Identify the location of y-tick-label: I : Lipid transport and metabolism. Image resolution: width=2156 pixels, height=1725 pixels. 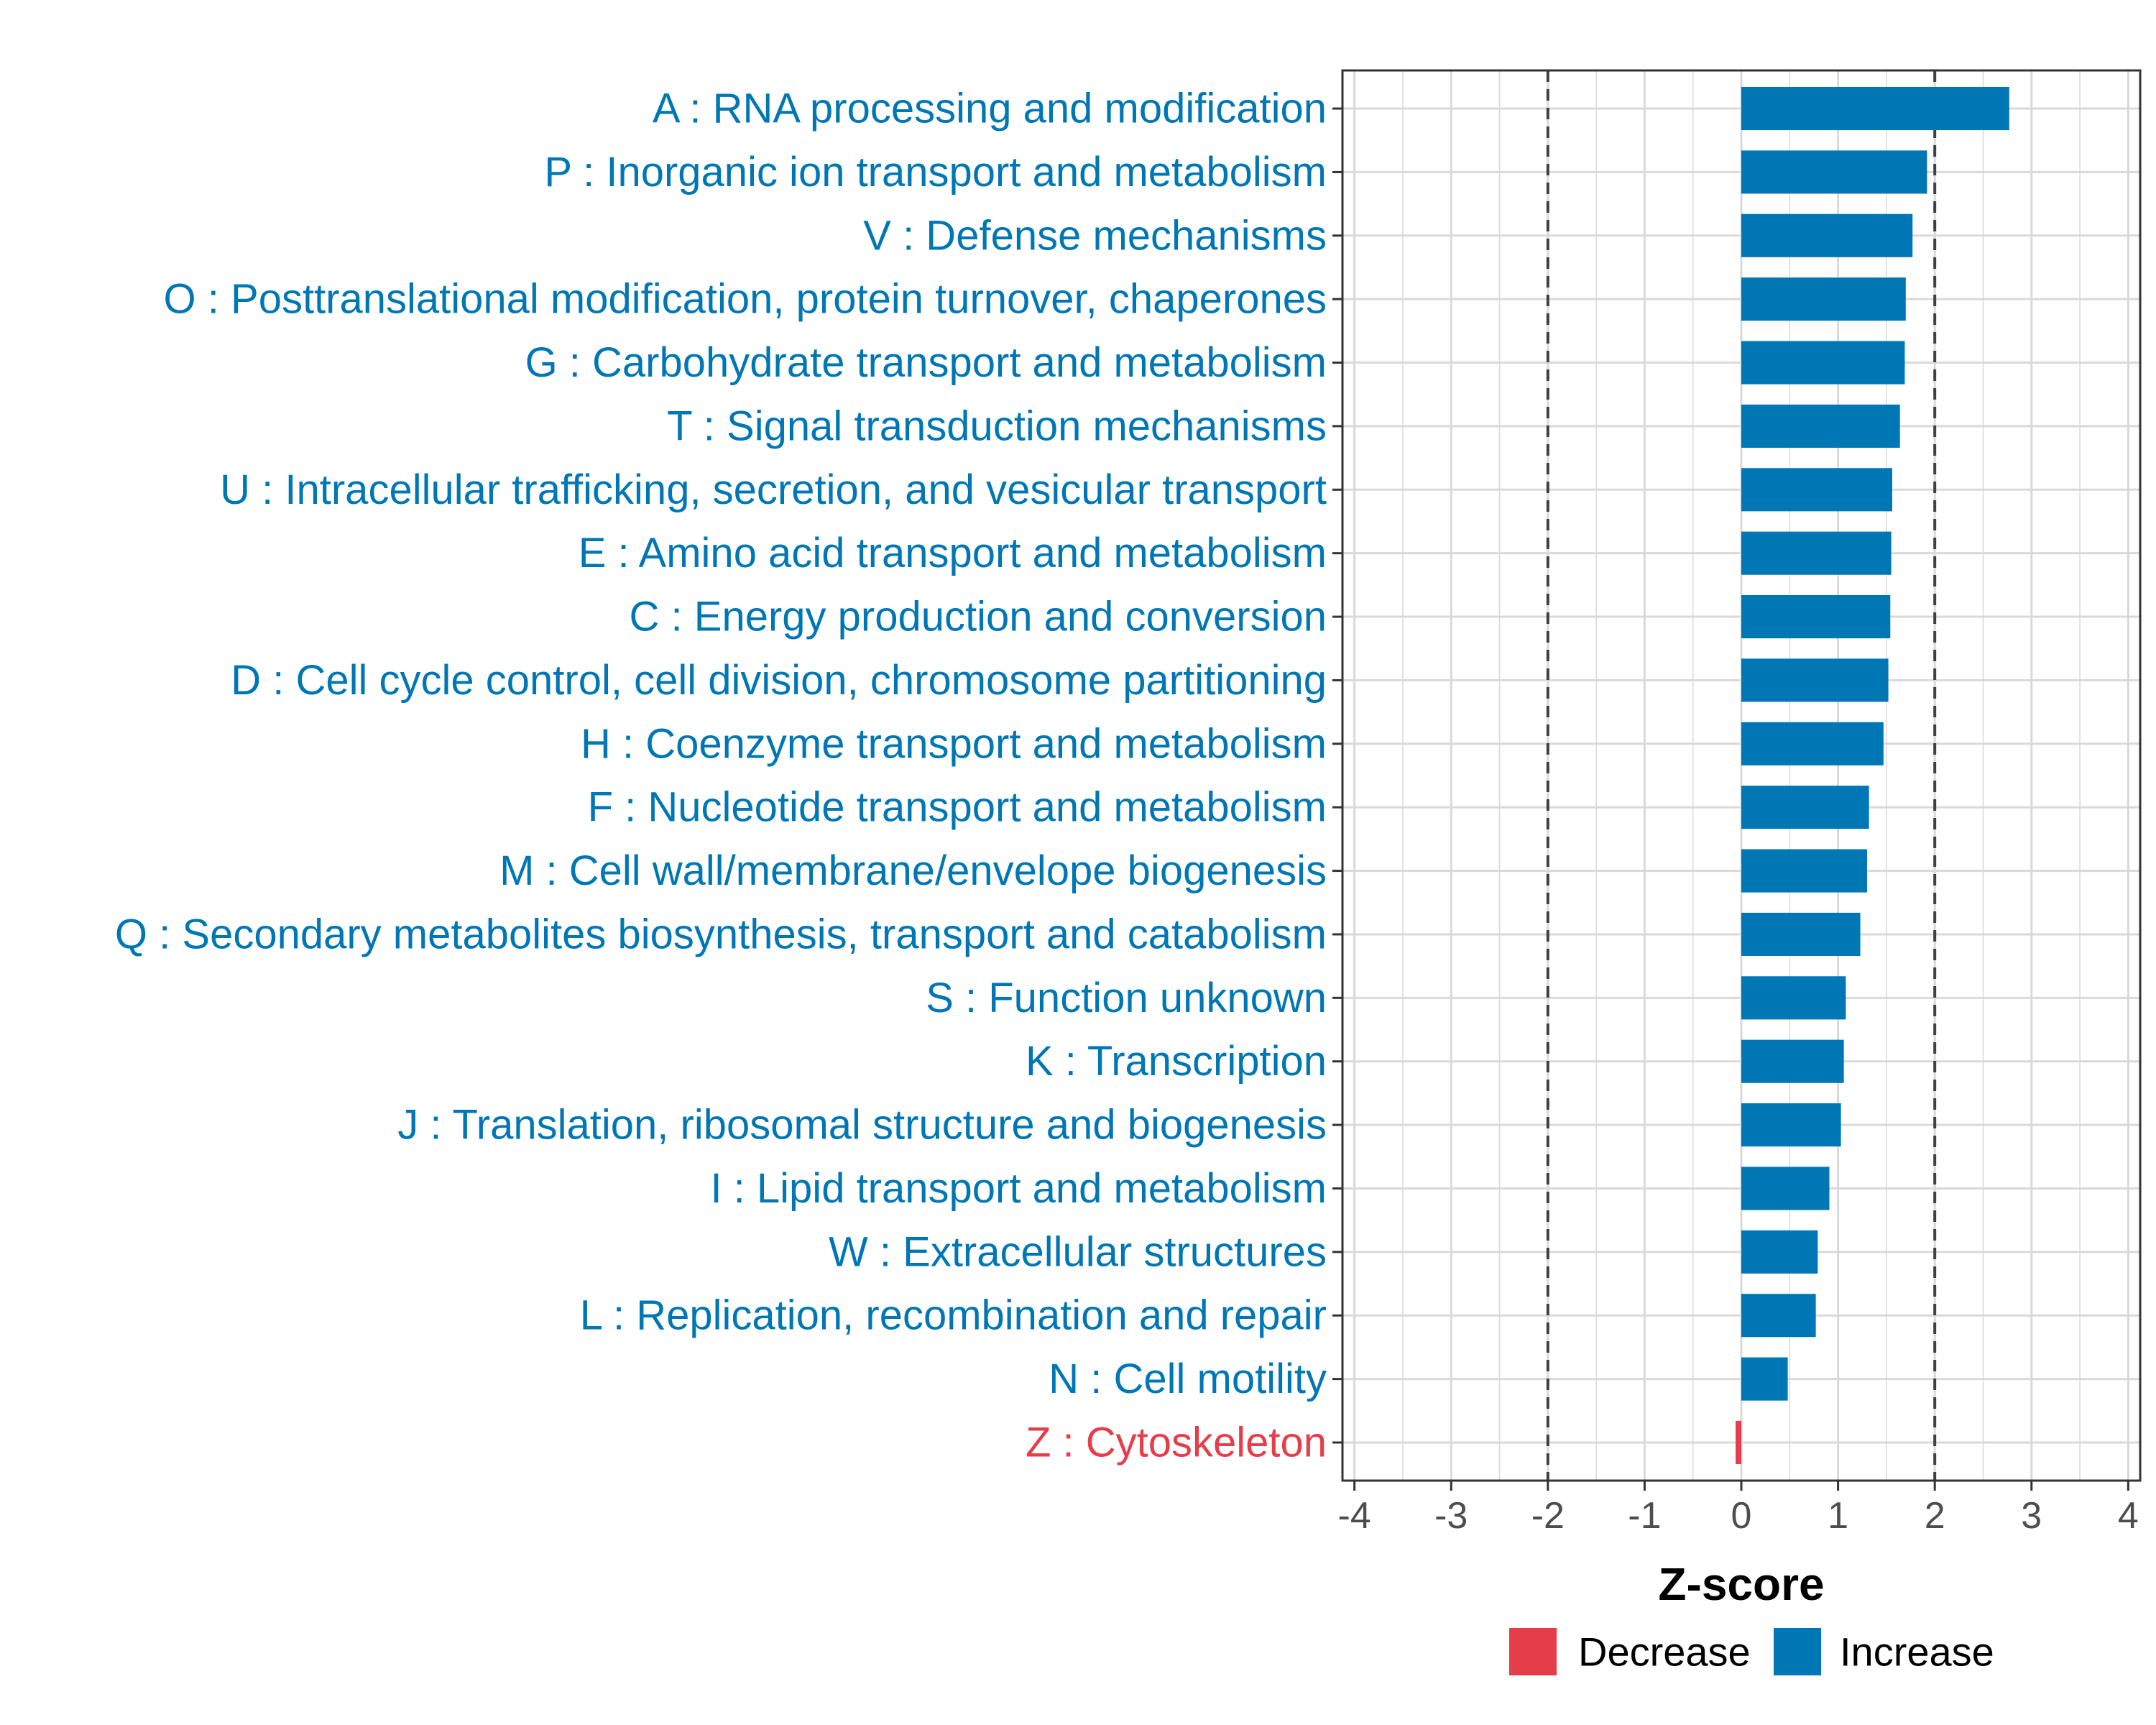
(1018, 1188).